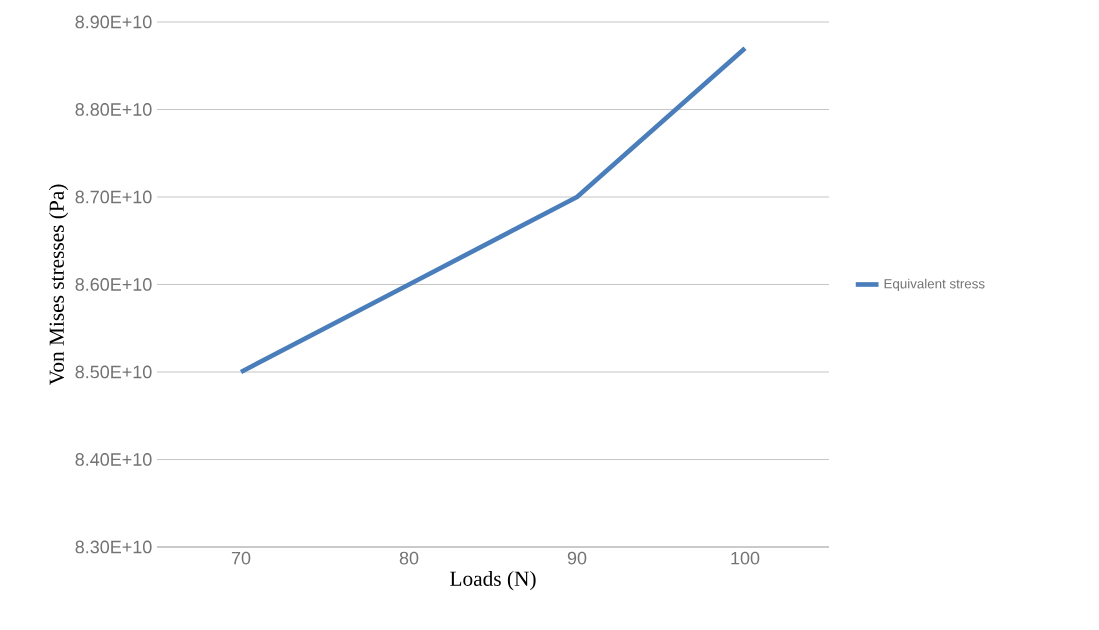  What do you see at coordinates (493, 580) in the screenshot?
I see `x-axis-title: Loads (N)` at bounding box center [493, 580].